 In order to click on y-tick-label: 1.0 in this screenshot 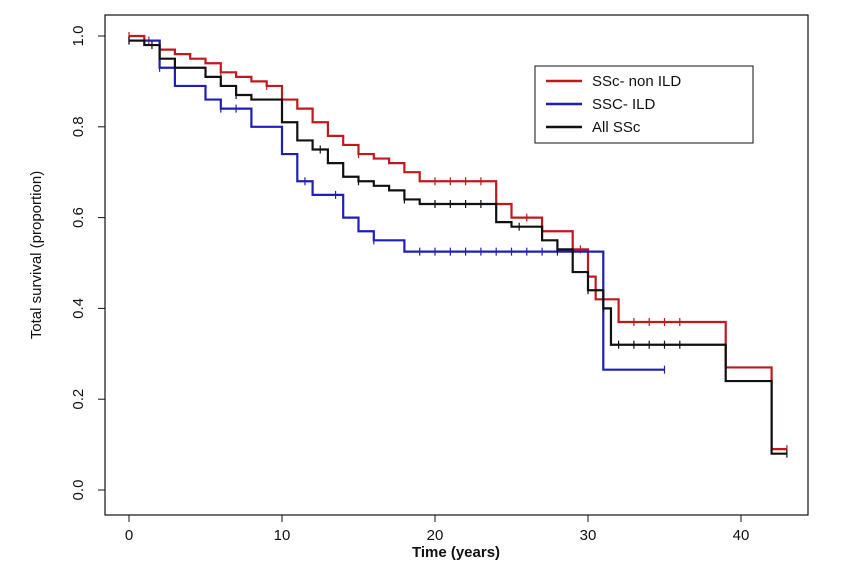, I will do `click(78, 36)`.